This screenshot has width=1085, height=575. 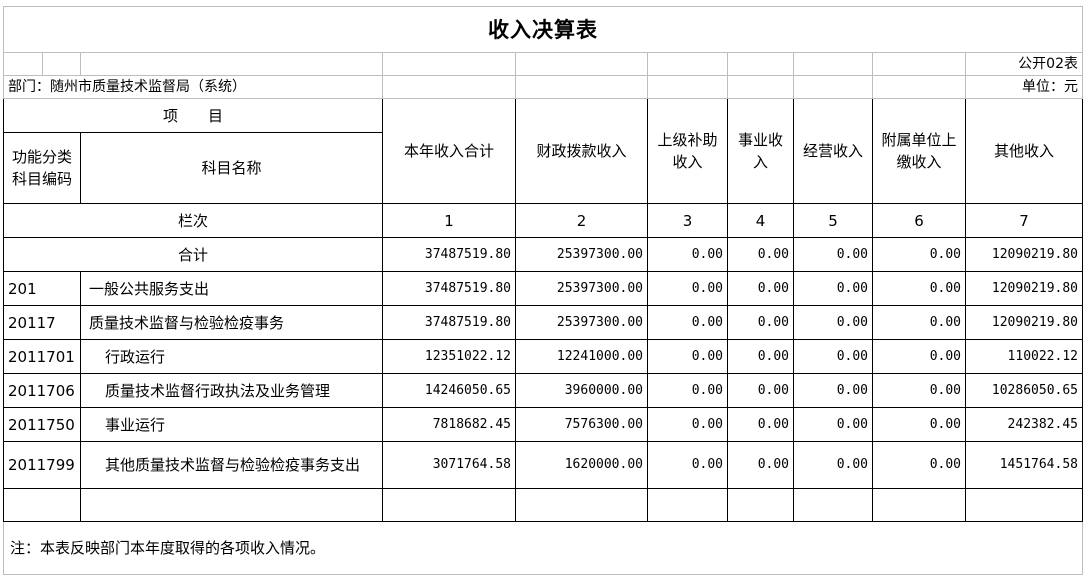 What do you see at coordinates (1024, 424) in the screenshot?
I see `value-cell: 242382.45` at bounding box center [1024, 424].